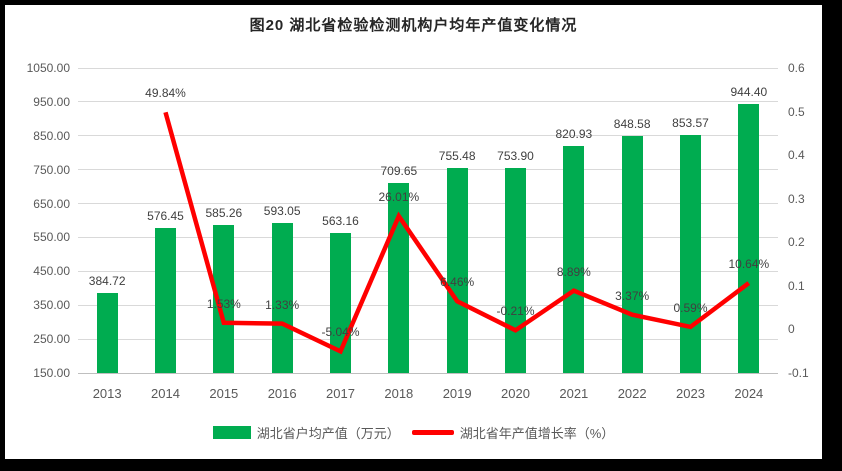 The height and width of the screenshot is (471, 842). Describe the element at coordinates (107, 393) in the screenshot. I see `x-axis-label: 2013` at that location.